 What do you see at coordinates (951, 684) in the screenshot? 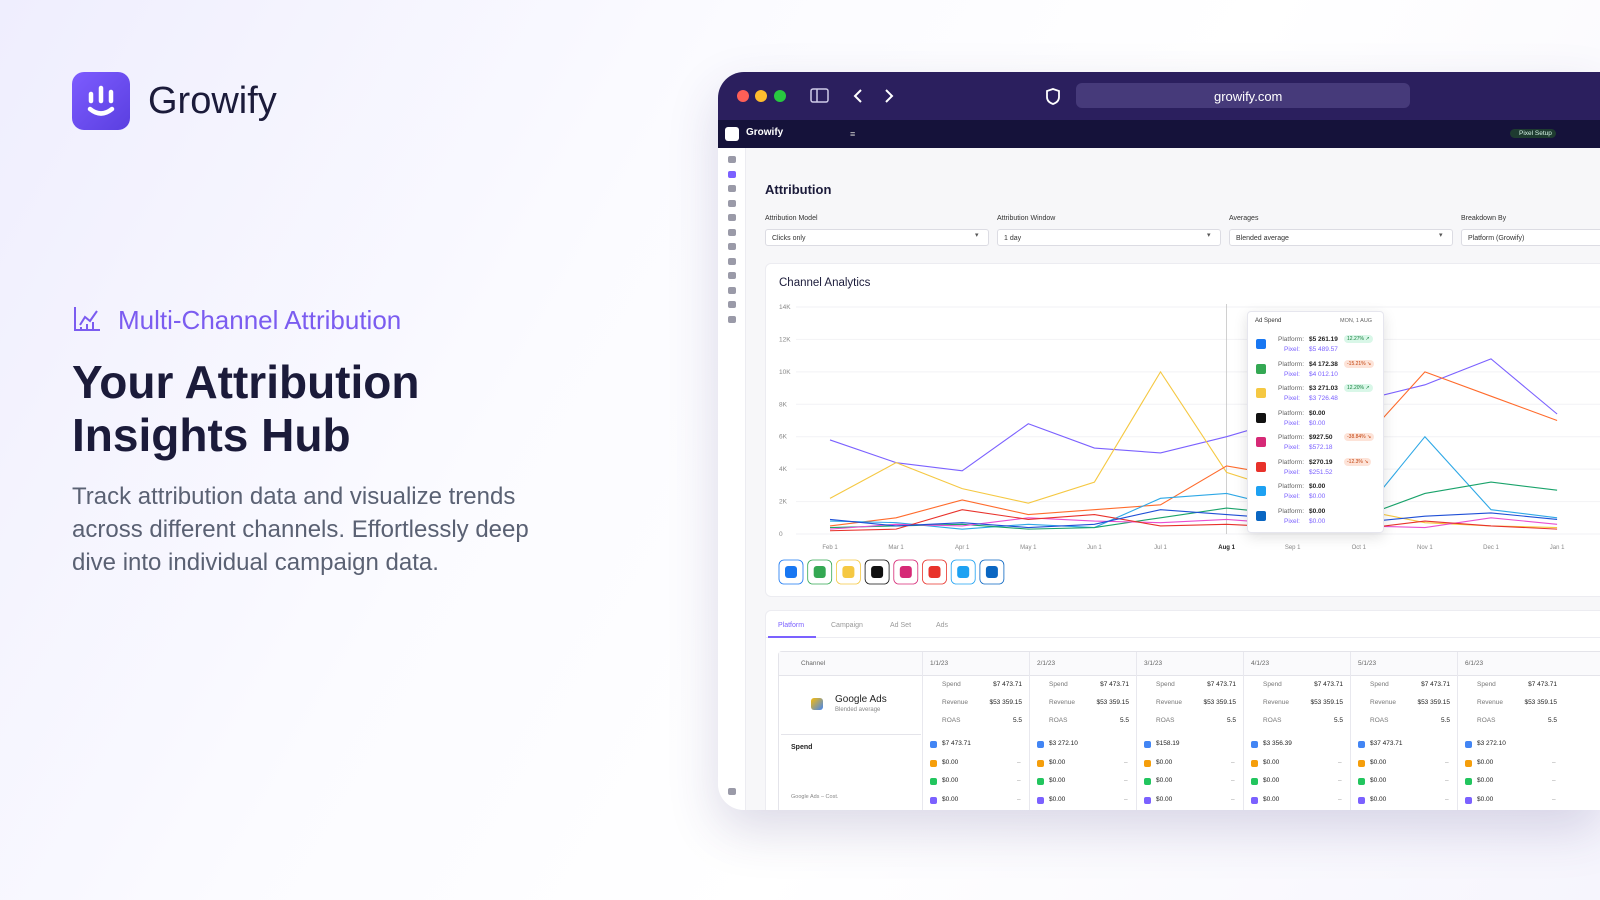
I see `metric-label: Spend` at bounding box center [951, 684].